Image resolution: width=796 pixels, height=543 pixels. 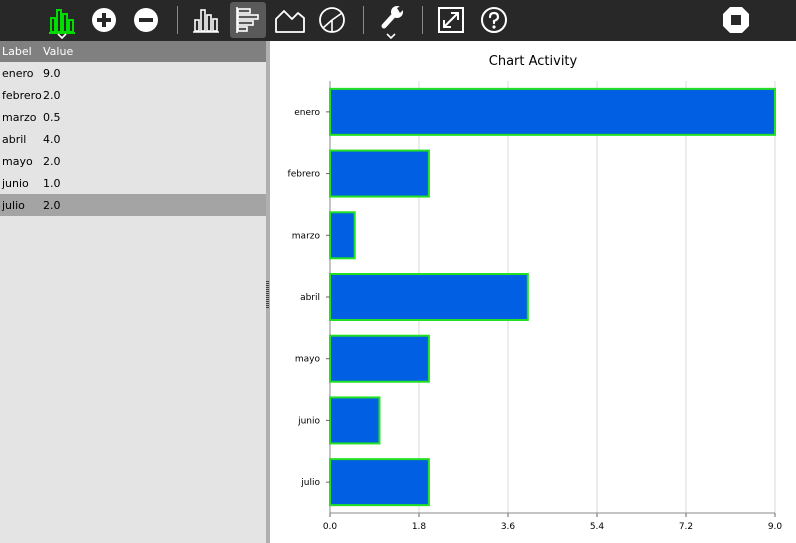 I want to click on toolbar, so click(x=398, y=20).